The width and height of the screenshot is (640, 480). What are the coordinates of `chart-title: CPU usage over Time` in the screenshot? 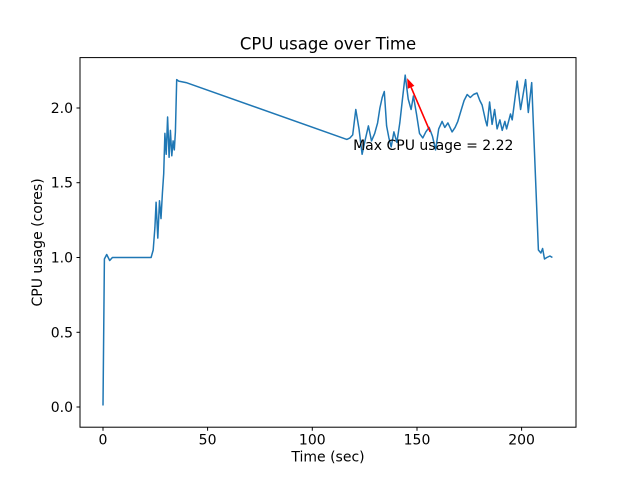 It's located at (328, 44).